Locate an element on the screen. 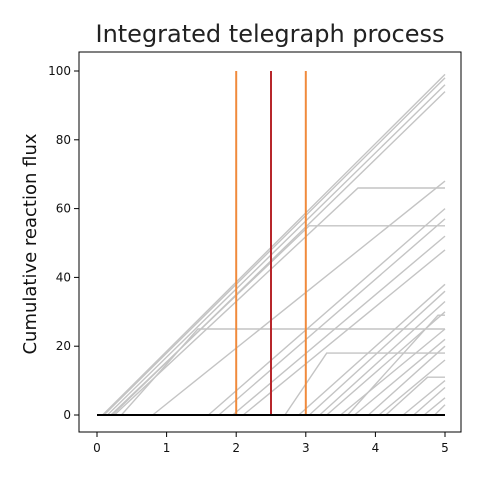  chart-title: Integrated telegraph process is located at coordinates (269, 34).